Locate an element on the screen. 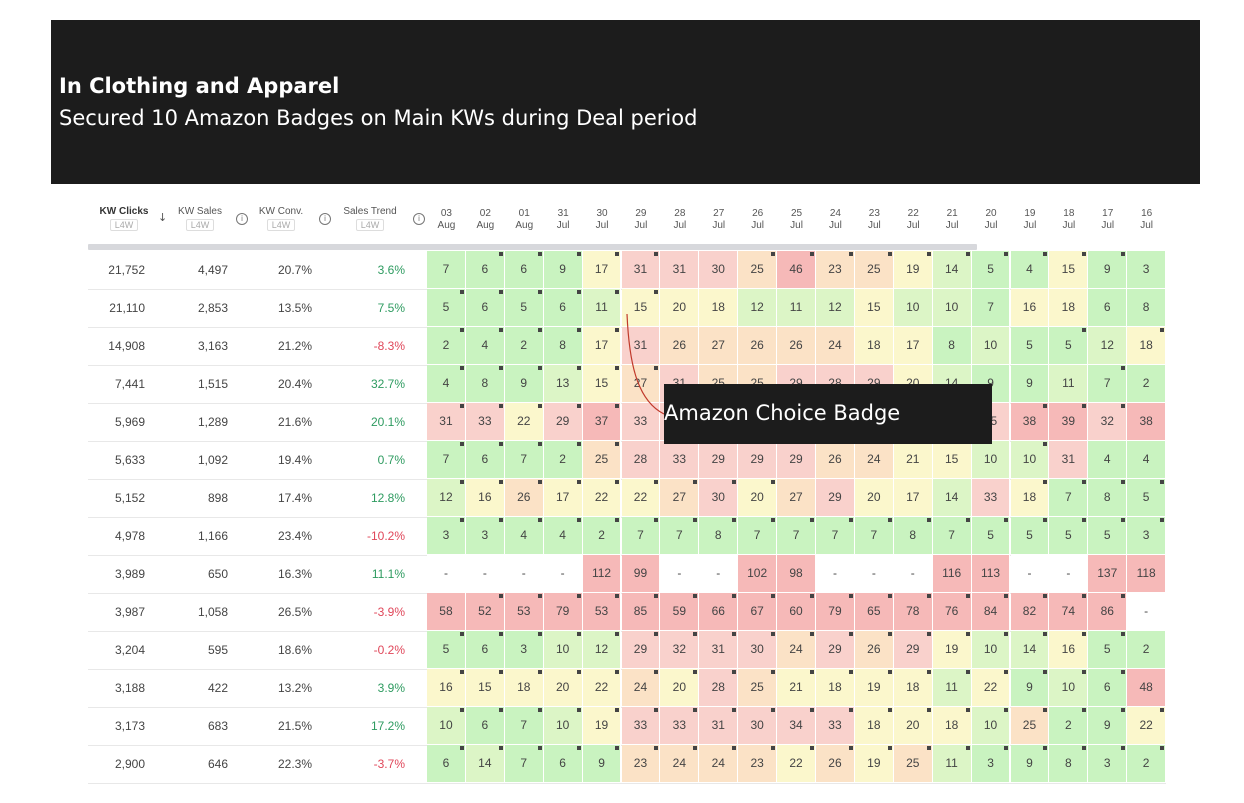 This screenshot has width=1244, height=803. rank-cell: 26 is located at coordinates (680, 345).